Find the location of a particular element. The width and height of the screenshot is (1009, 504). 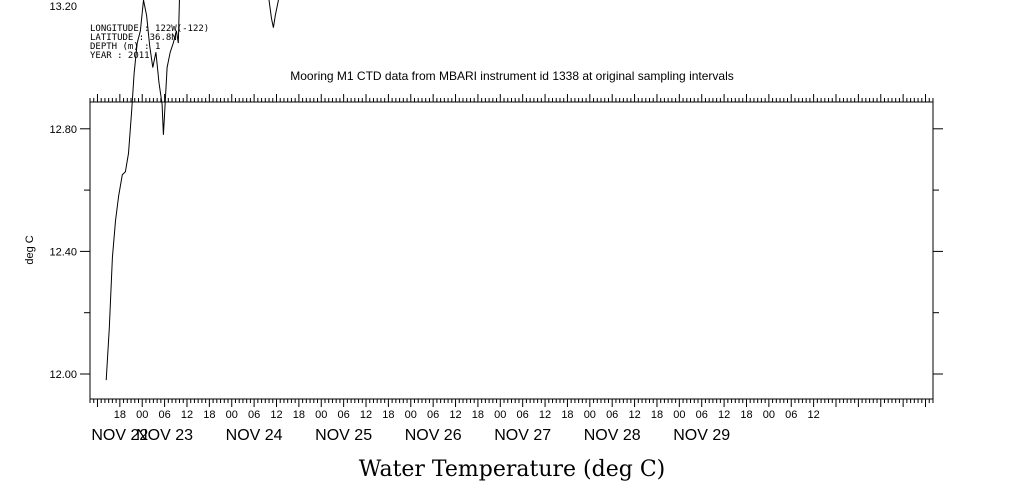

x-axis-label: Water Temperature (deg C) is located at coordinates (512, 469).